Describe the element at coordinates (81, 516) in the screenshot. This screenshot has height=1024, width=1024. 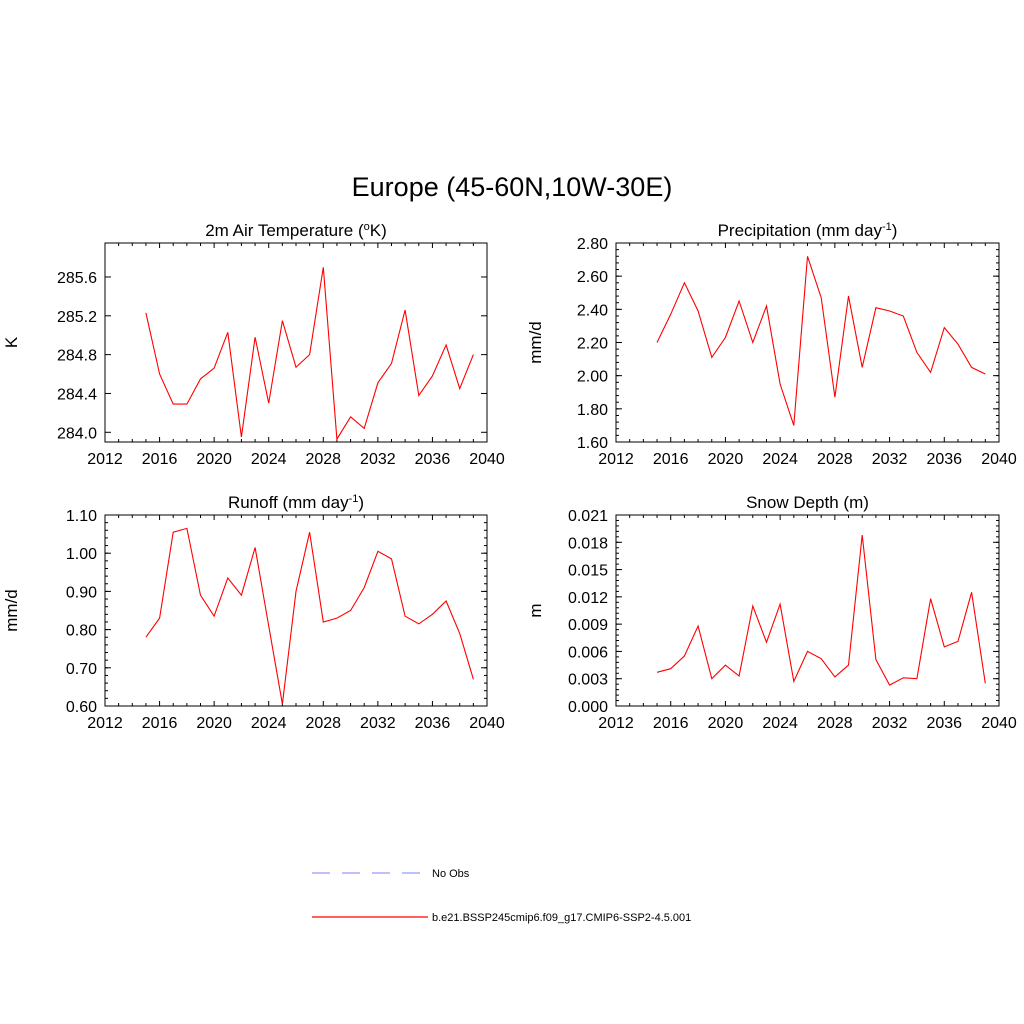
I see `runoff-y-tick-label: 1.10` at that location.